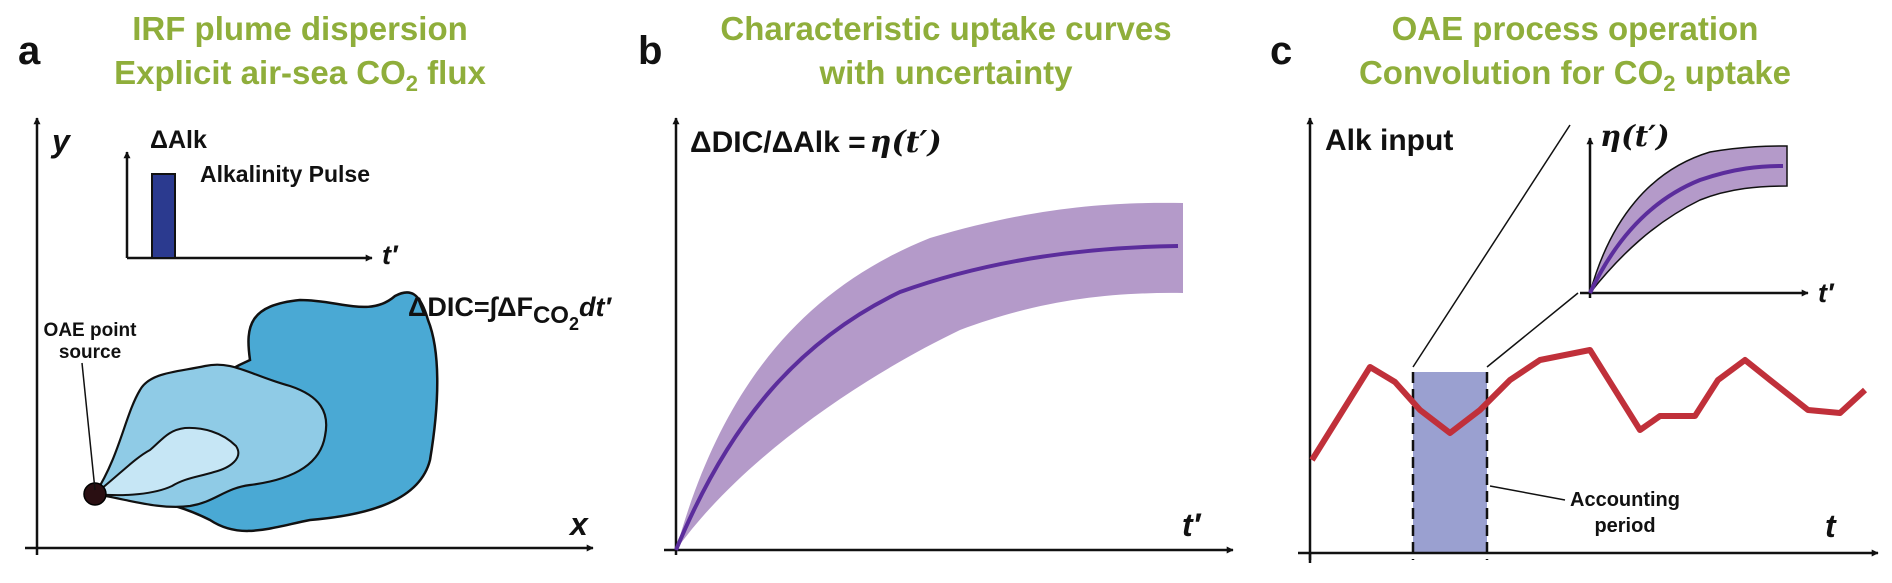 The width and height of the screenshot is (1892, 583). What do you see at coordinates (578, 524) in the screenshot?
I see `panel-a-x-label: x` at bounding box center [578, 524].